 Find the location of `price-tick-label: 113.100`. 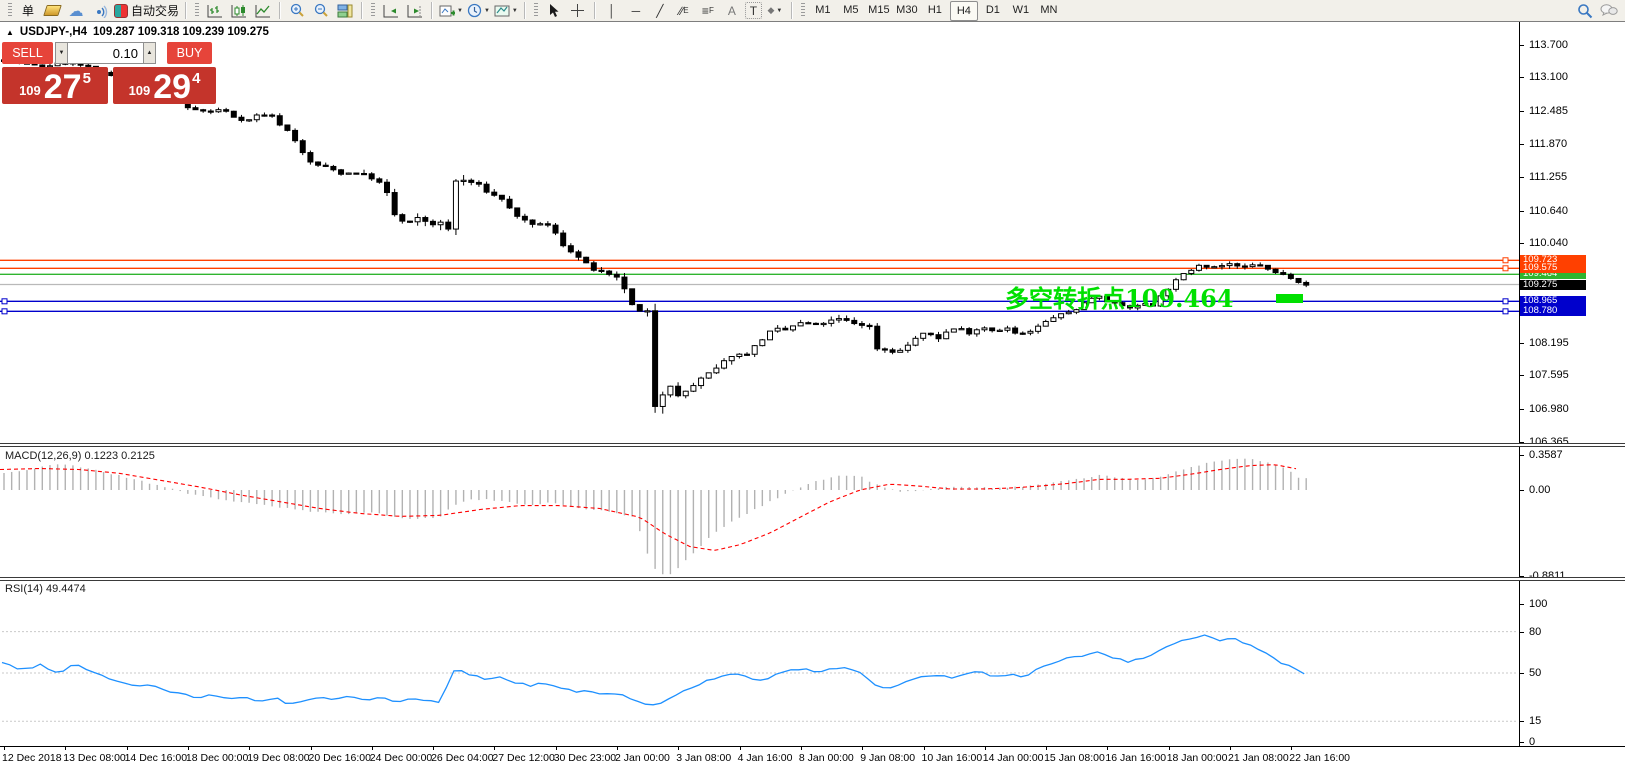

price-tick-label: 113.100 is located at coordinates (1548, 77).